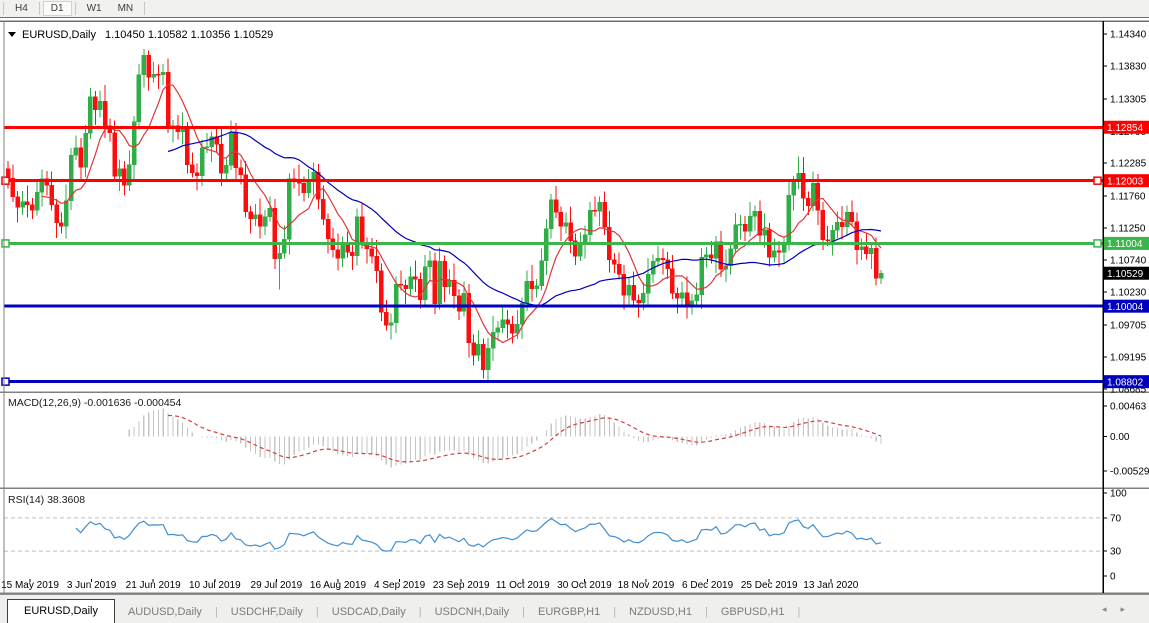  What do you see at coordinates (660, 612) in the screenshot?
I see `tab-nzdusd-h1: NZDUSD,H1` at bounding box center [660, 612].